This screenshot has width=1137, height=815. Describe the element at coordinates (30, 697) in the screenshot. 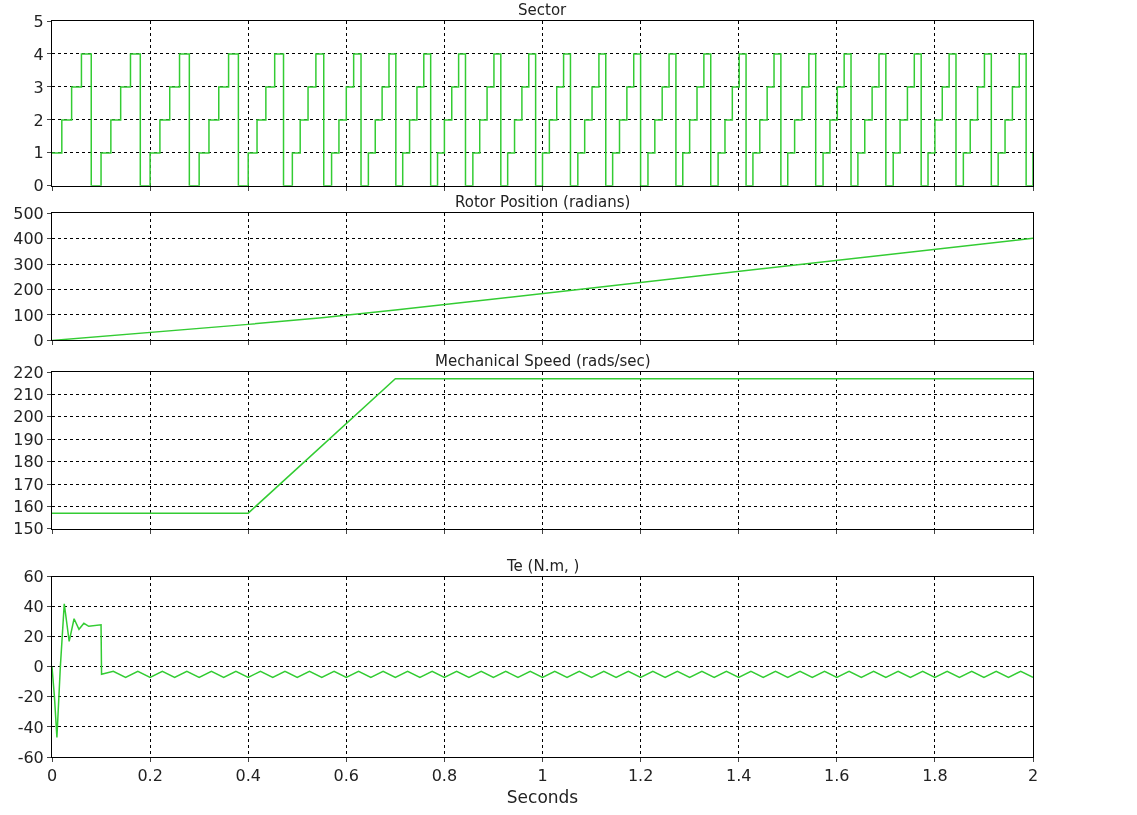

I see `y-tick-label: -20` at that location.